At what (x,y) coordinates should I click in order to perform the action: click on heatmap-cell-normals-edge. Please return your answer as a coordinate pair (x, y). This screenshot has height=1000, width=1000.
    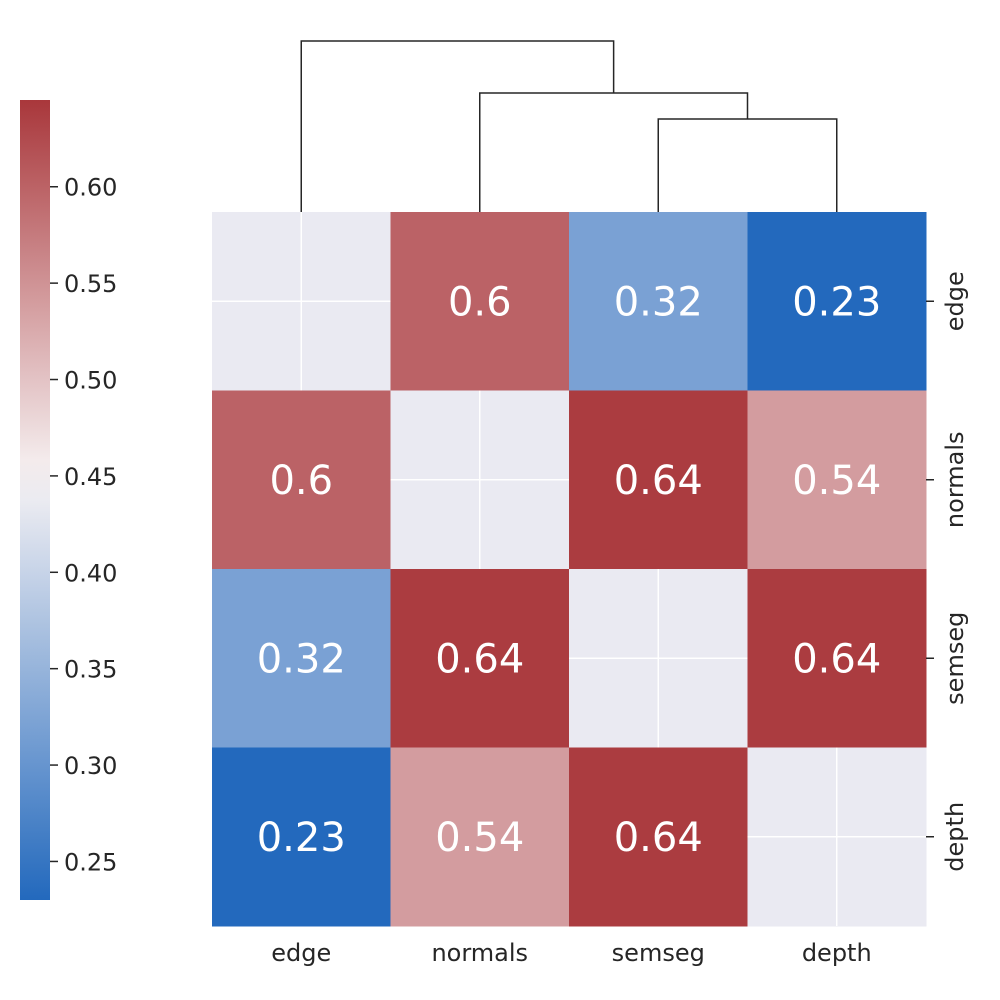
    Looking at the image, I should click on (301, 480).